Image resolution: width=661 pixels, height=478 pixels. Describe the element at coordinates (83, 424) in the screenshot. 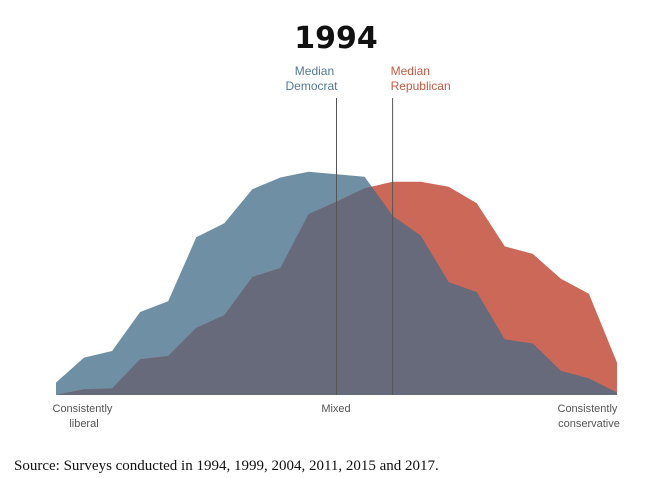

I see `axis-label-liberal-line2: liberal` at that location.